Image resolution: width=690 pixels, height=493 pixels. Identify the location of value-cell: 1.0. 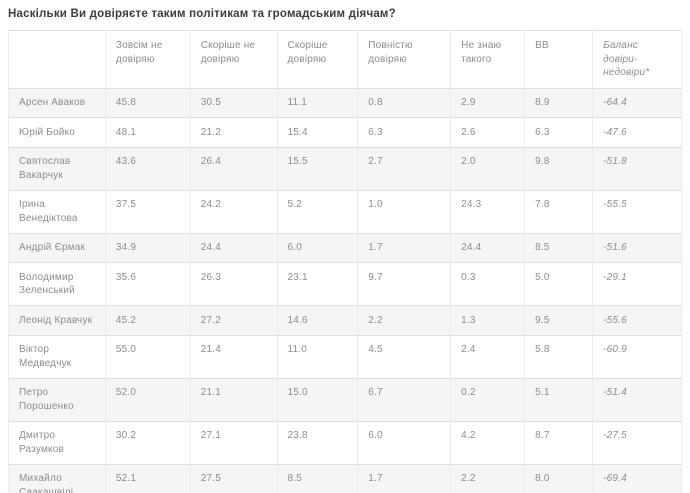
(404, 211).